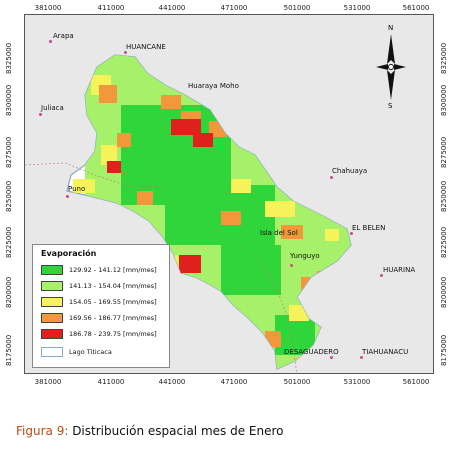 Image resolution: width=454 pixels, height=449 pixels. Describe the element at coordinates (279, 233) in the screenshot. I see `place-label: Isla del Sol` at that location.